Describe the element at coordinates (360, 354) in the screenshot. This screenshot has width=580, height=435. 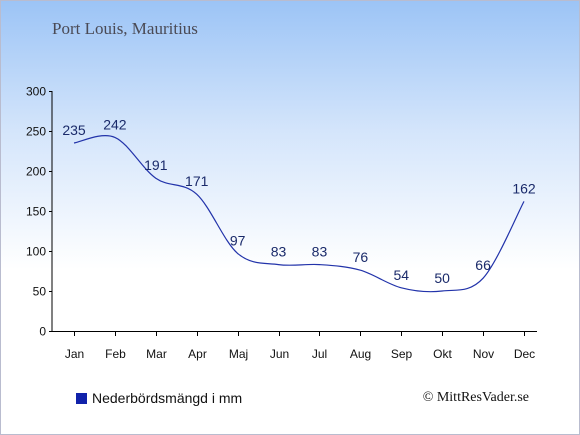
I see `x-tick-label: Aug` at that location.